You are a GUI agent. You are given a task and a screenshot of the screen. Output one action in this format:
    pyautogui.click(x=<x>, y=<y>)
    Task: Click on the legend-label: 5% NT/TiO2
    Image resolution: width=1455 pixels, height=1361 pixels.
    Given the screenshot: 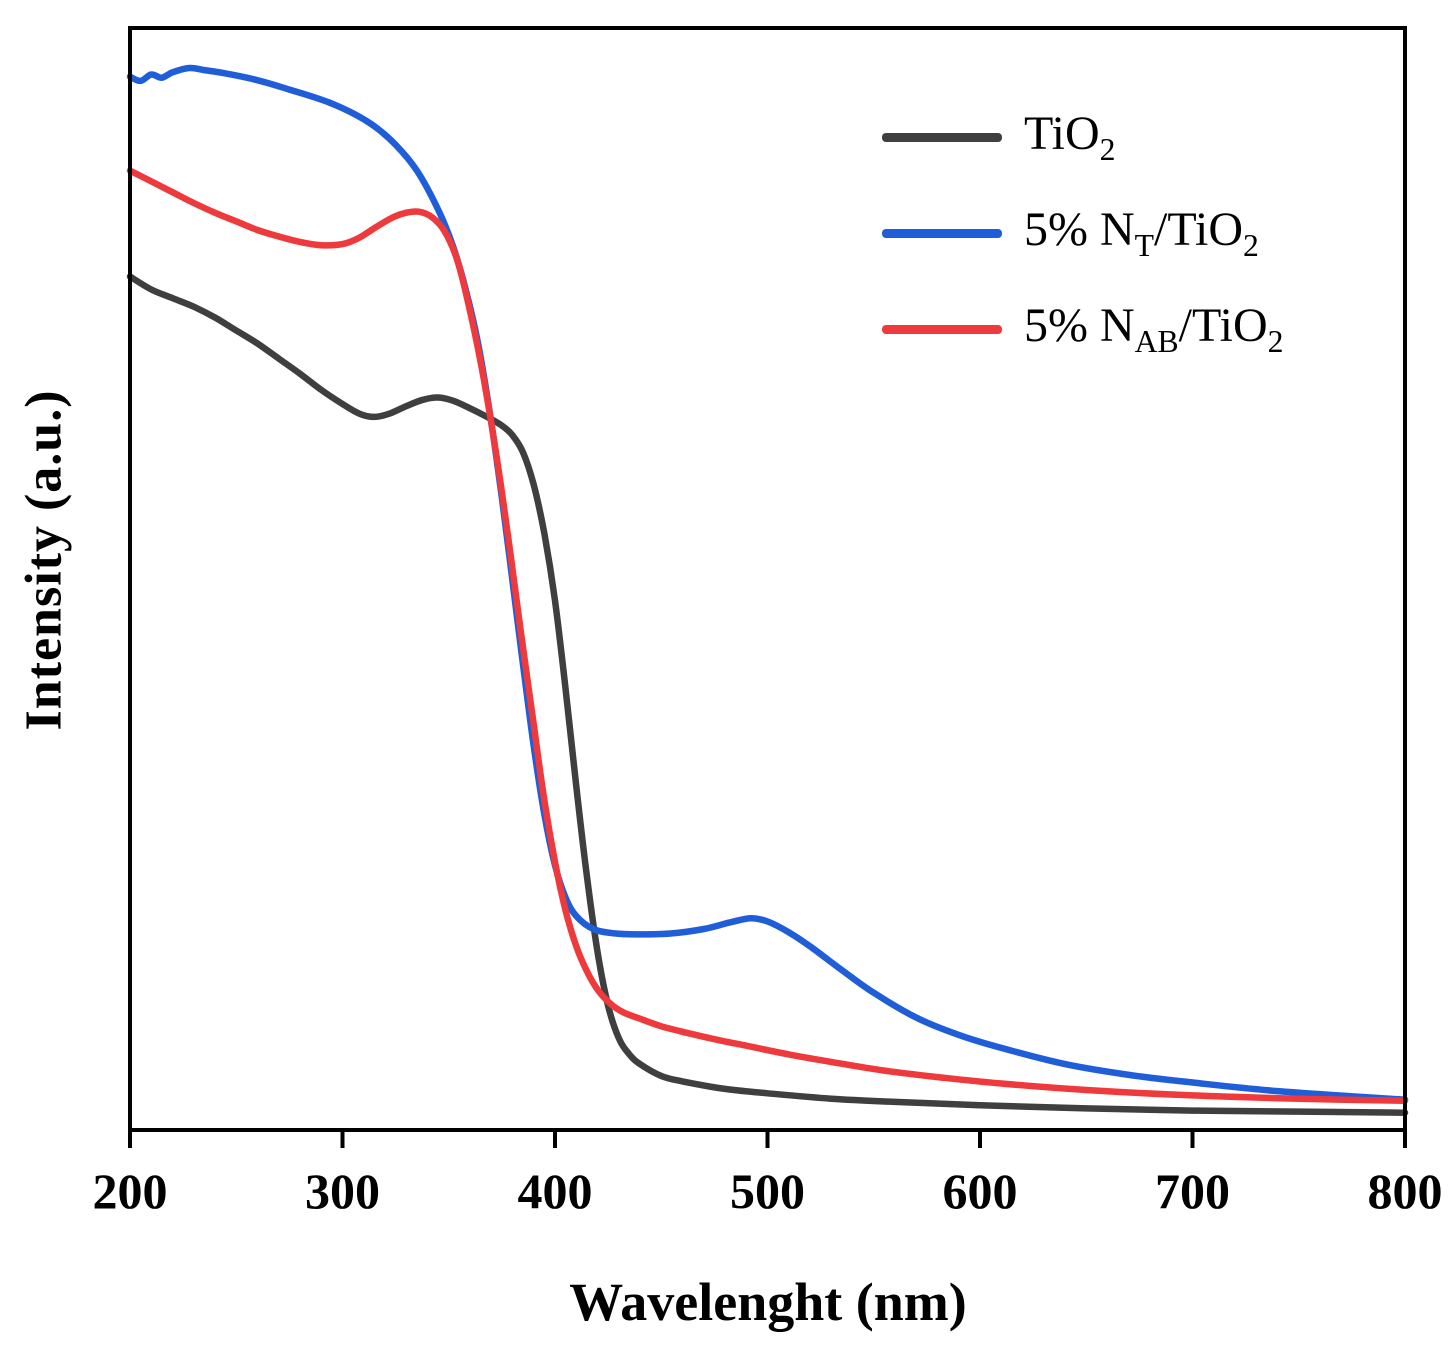 What is the action you would take?
    pyautogui.click(x=1141, y=233)
    